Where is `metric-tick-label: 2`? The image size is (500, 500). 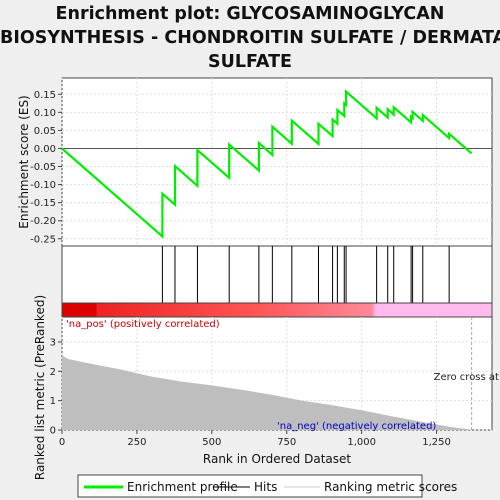 metric-tick-label: 2 is located at coordinates (53, 372).